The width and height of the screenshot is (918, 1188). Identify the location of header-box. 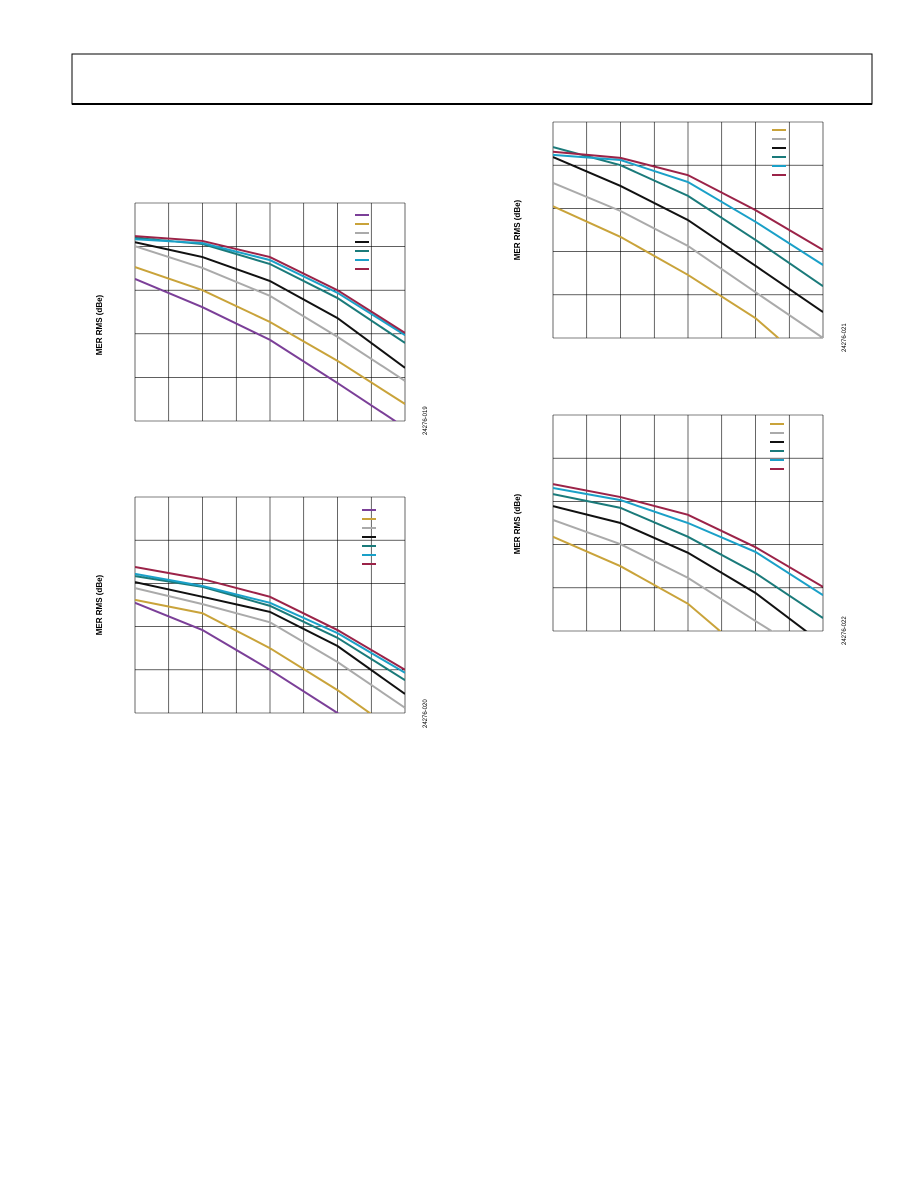
(472, 79).